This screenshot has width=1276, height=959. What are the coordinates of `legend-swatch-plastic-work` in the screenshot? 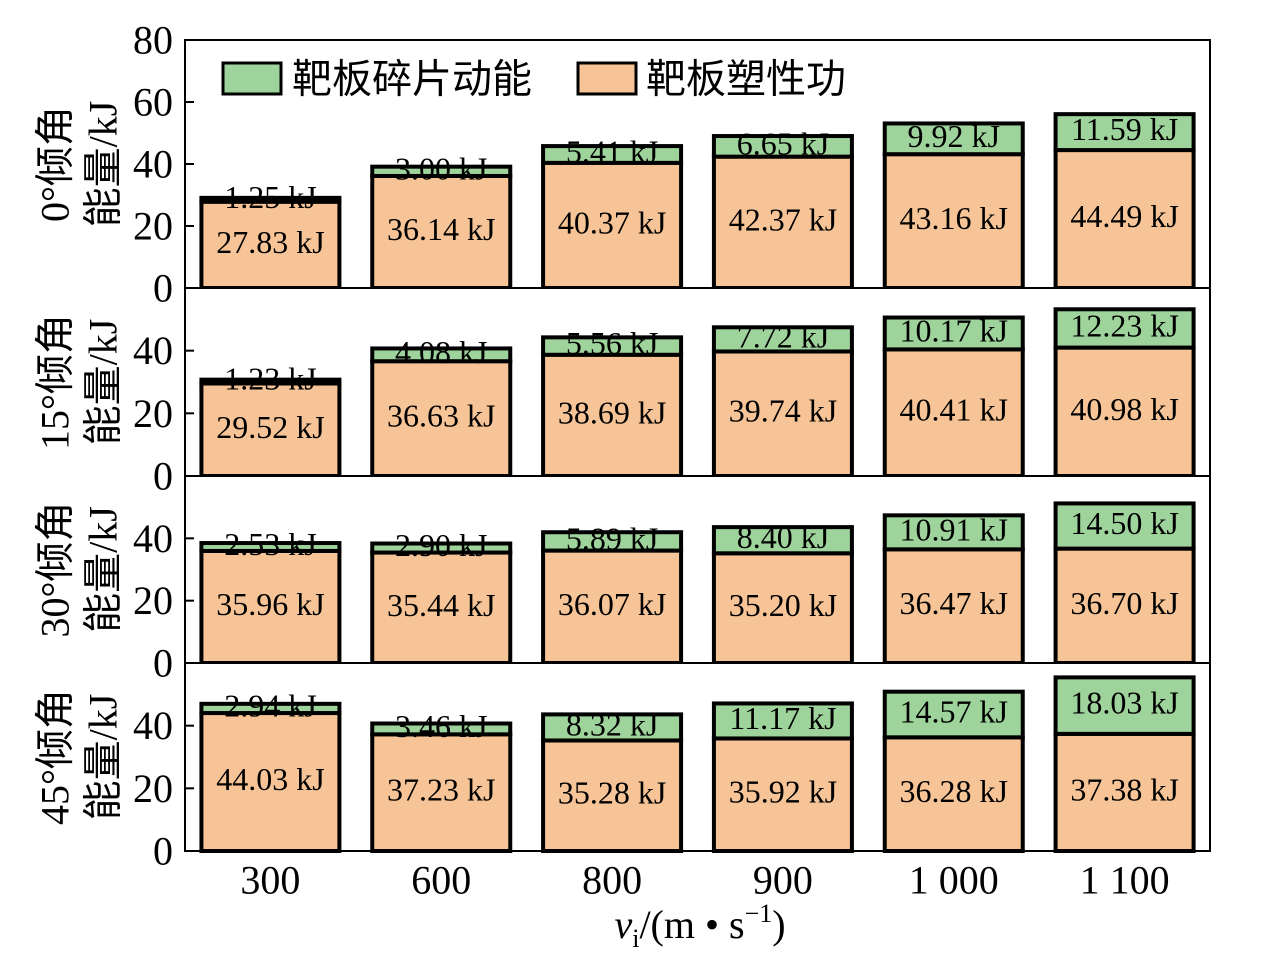 It's located at (607, 78).